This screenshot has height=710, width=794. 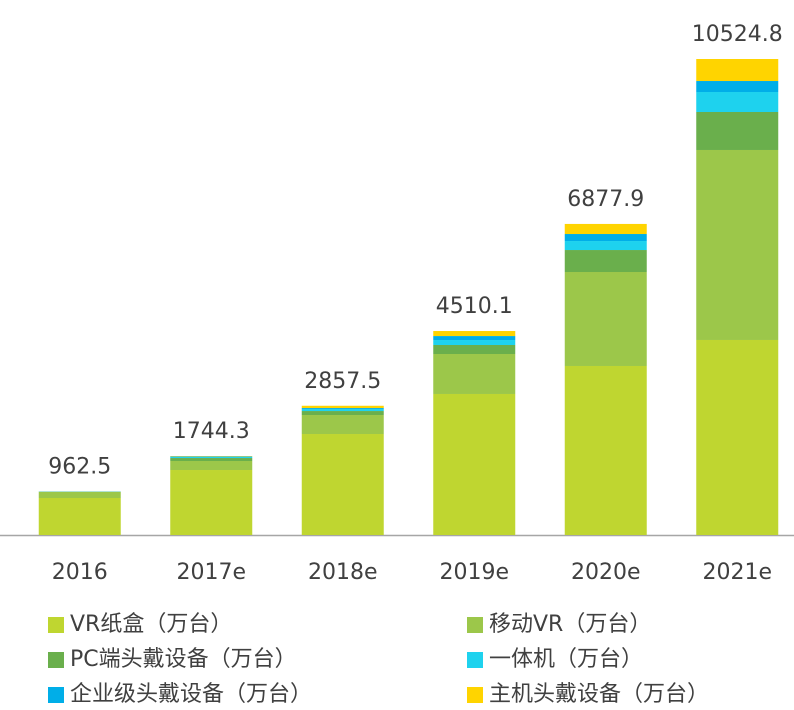 I want to click on total-label: 1744.3, so click(x=211, y=431).